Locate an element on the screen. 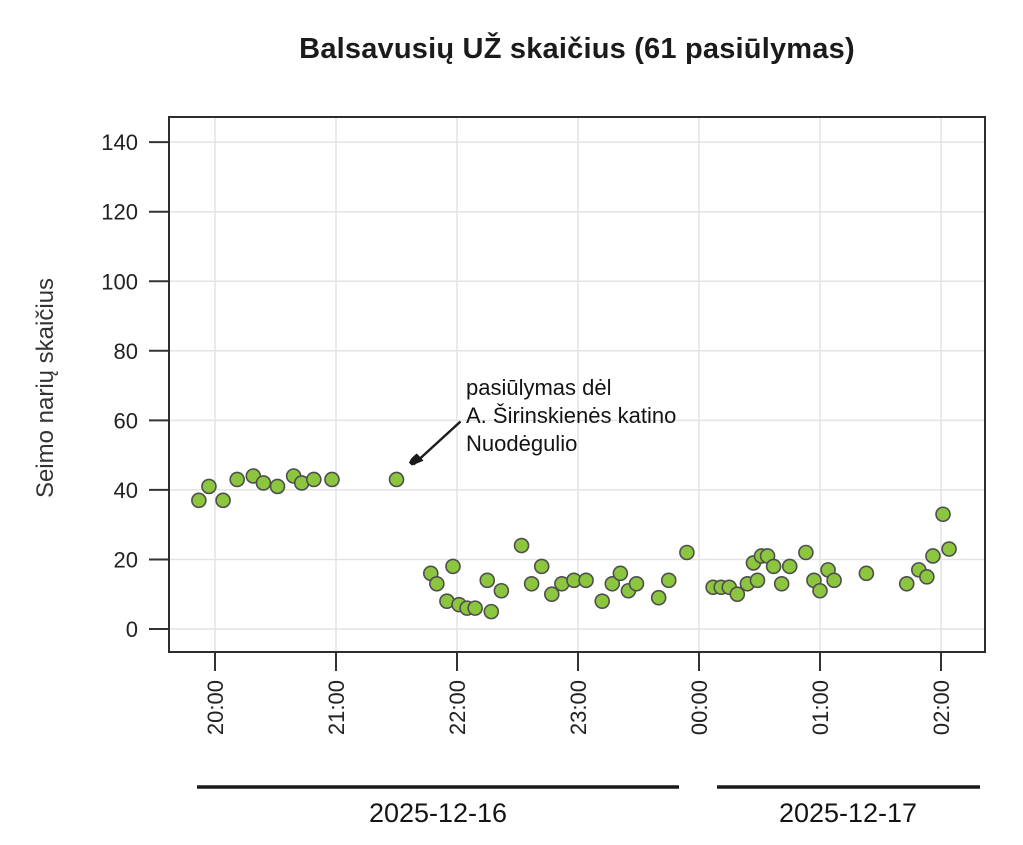 The image size is (1023, 845). x-tick-label: 00:00 is located at coordinates (699, 707).